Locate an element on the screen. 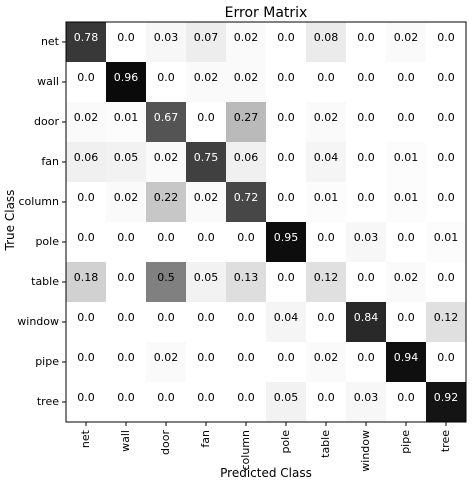  x-tick-label: door is located at coordinates (165, 442).